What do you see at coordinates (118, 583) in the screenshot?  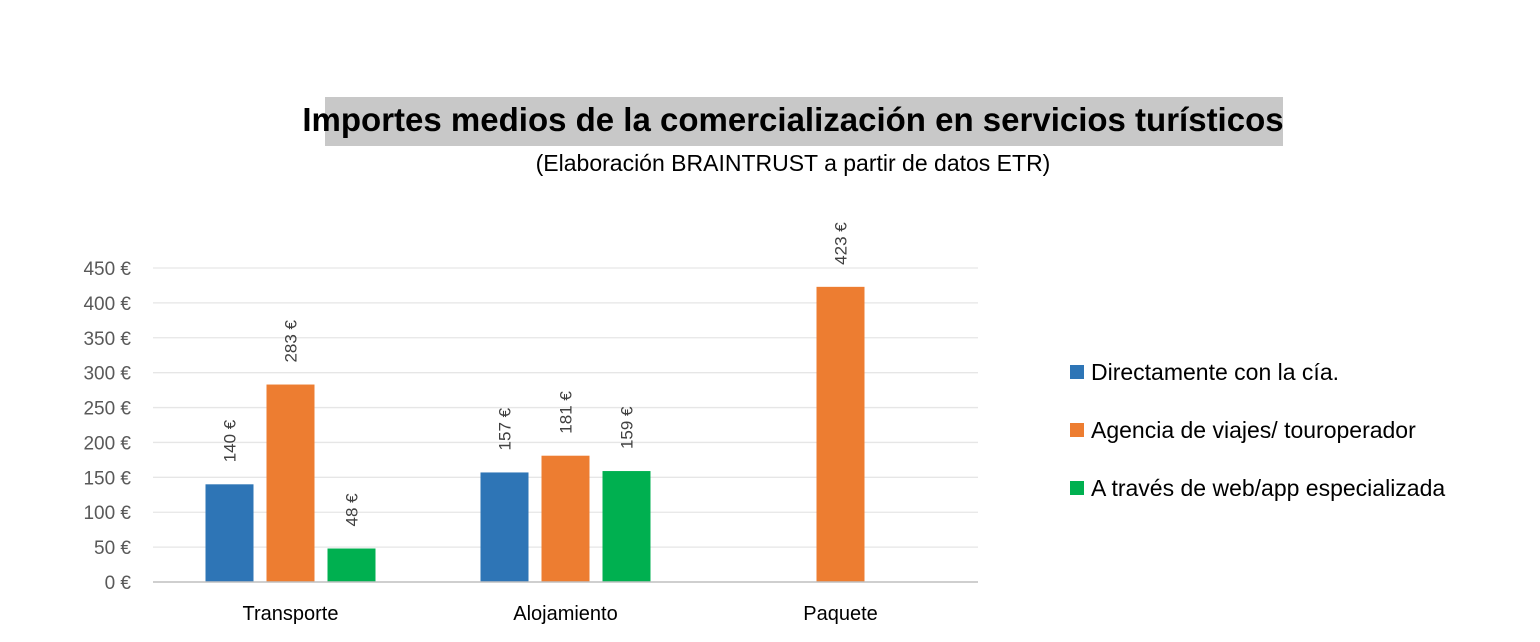 I see `y-tick-label: 0 €` at bounding box center [118, 583].